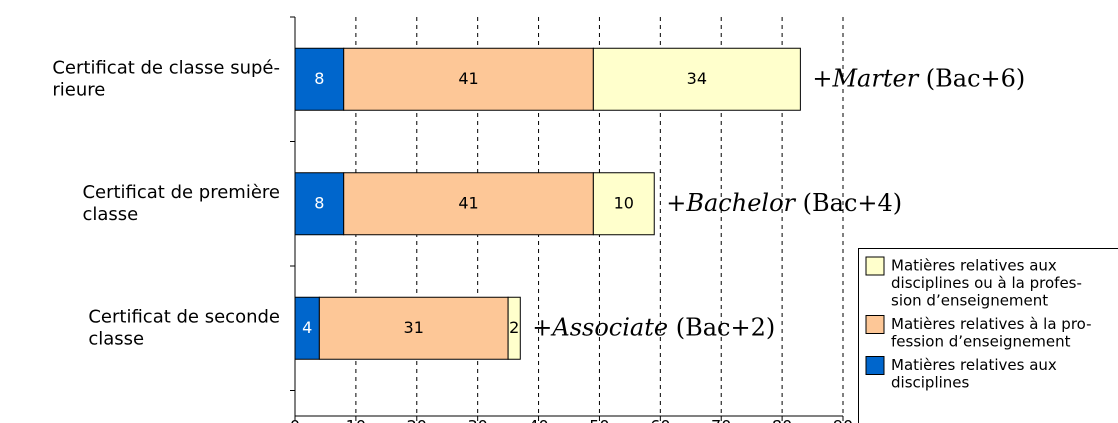 The width and height of the screenshot is (1118, 423). I want to click on x-tick-label: 80, so click(782, 420).